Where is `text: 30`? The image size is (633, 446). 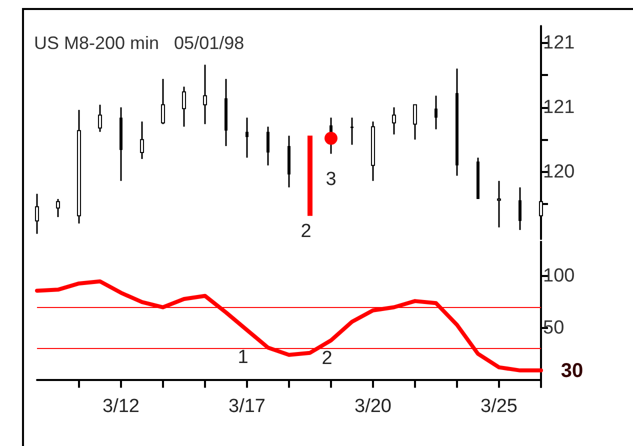
text: 30 is located at coordinates (572, 371).